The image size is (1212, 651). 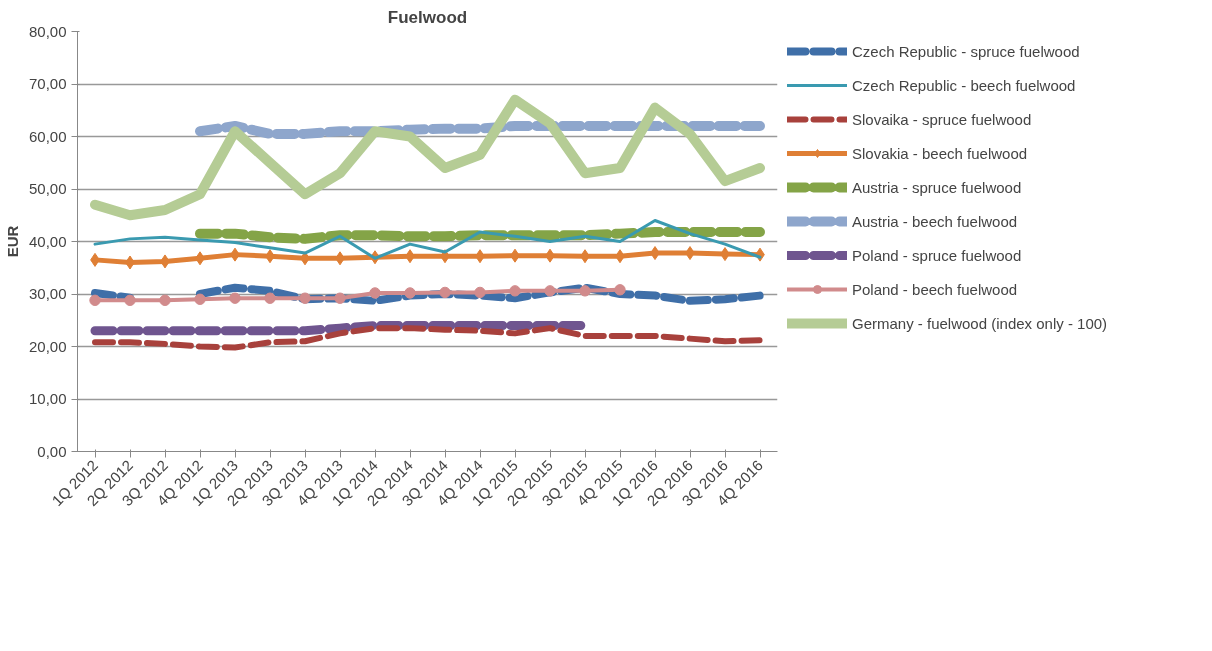 I want to click on legend-label: Austria - spruce fuelwood, so click(x=937, y=187).